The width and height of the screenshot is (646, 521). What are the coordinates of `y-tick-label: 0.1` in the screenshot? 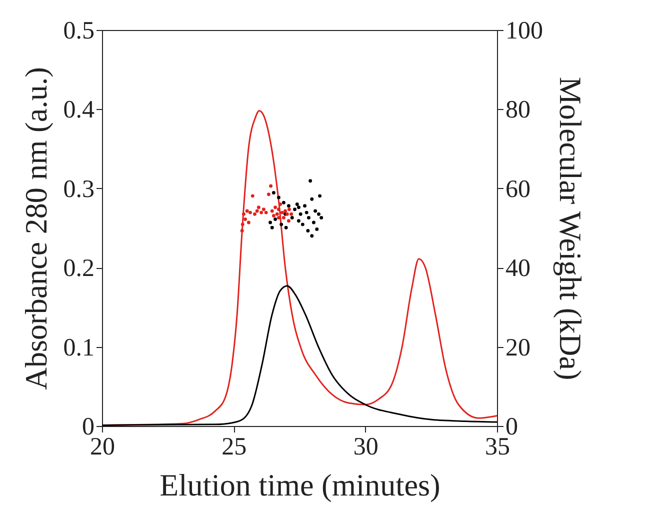 It's located at (78, 348).